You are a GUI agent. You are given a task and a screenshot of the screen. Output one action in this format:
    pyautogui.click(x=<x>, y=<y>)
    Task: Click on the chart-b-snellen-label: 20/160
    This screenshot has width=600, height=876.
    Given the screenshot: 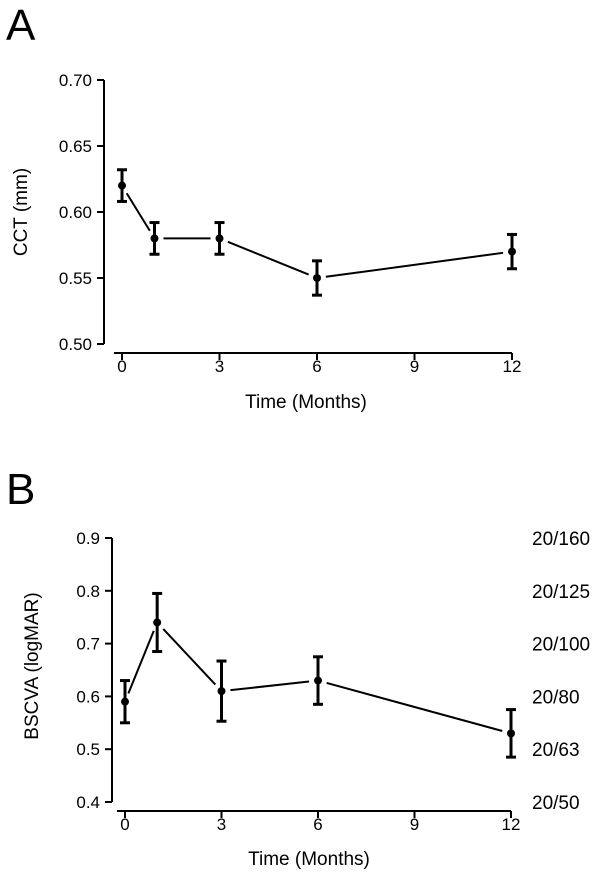 What is the action you would take?
    pyautogui.click(x=561, y=539)
    